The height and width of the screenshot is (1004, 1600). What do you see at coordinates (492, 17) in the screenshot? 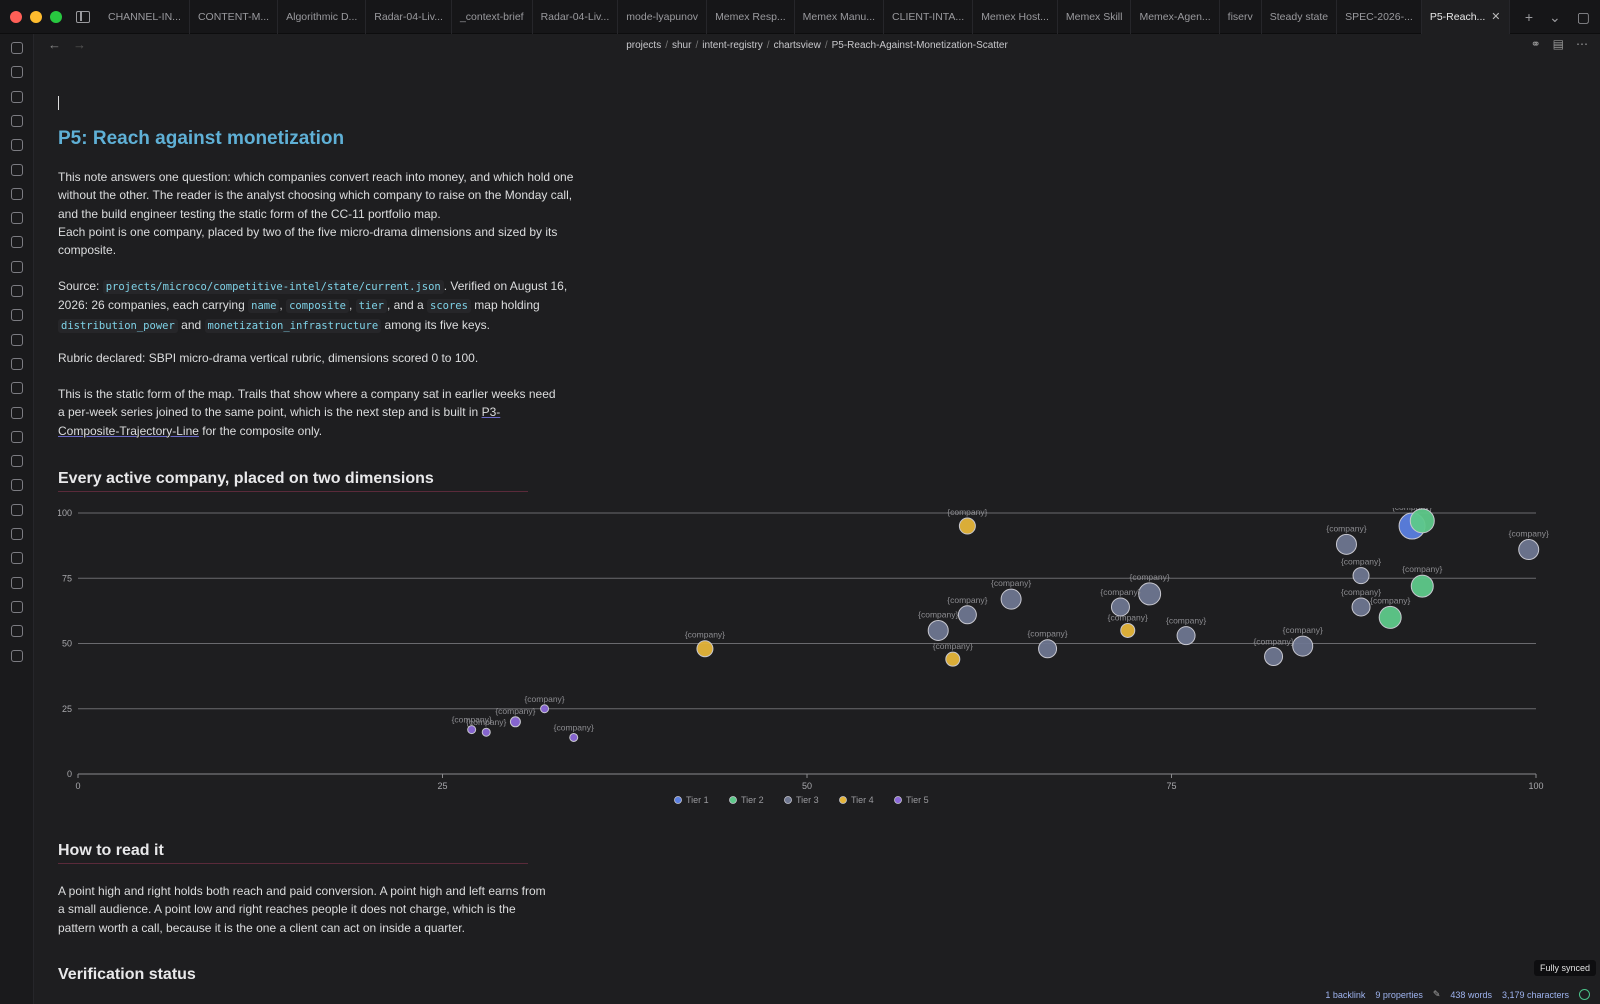
I see `tab: _context-brief` at bounding box center [492, 17].